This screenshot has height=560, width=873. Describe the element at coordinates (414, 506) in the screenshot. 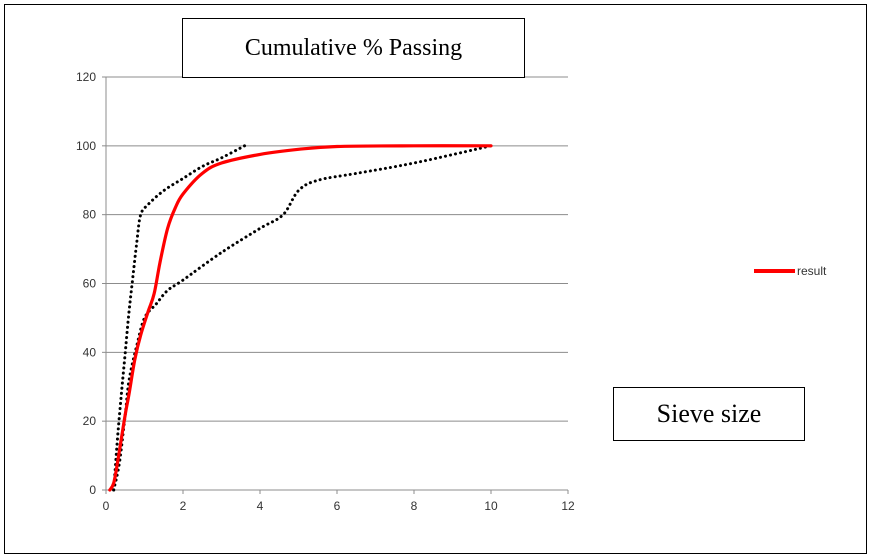

I see `x-tick-label-8: 8` at that location.